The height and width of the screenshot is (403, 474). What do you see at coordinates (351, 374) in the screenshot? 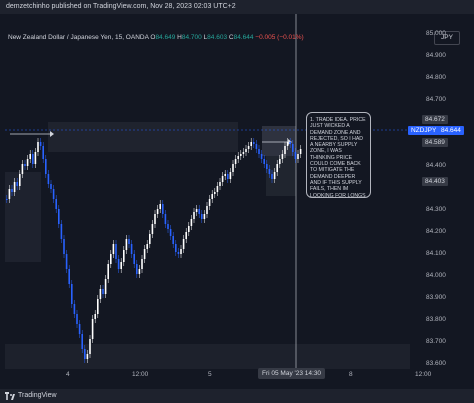
I see `time-tick: 8` at bounding box center [351, 374].